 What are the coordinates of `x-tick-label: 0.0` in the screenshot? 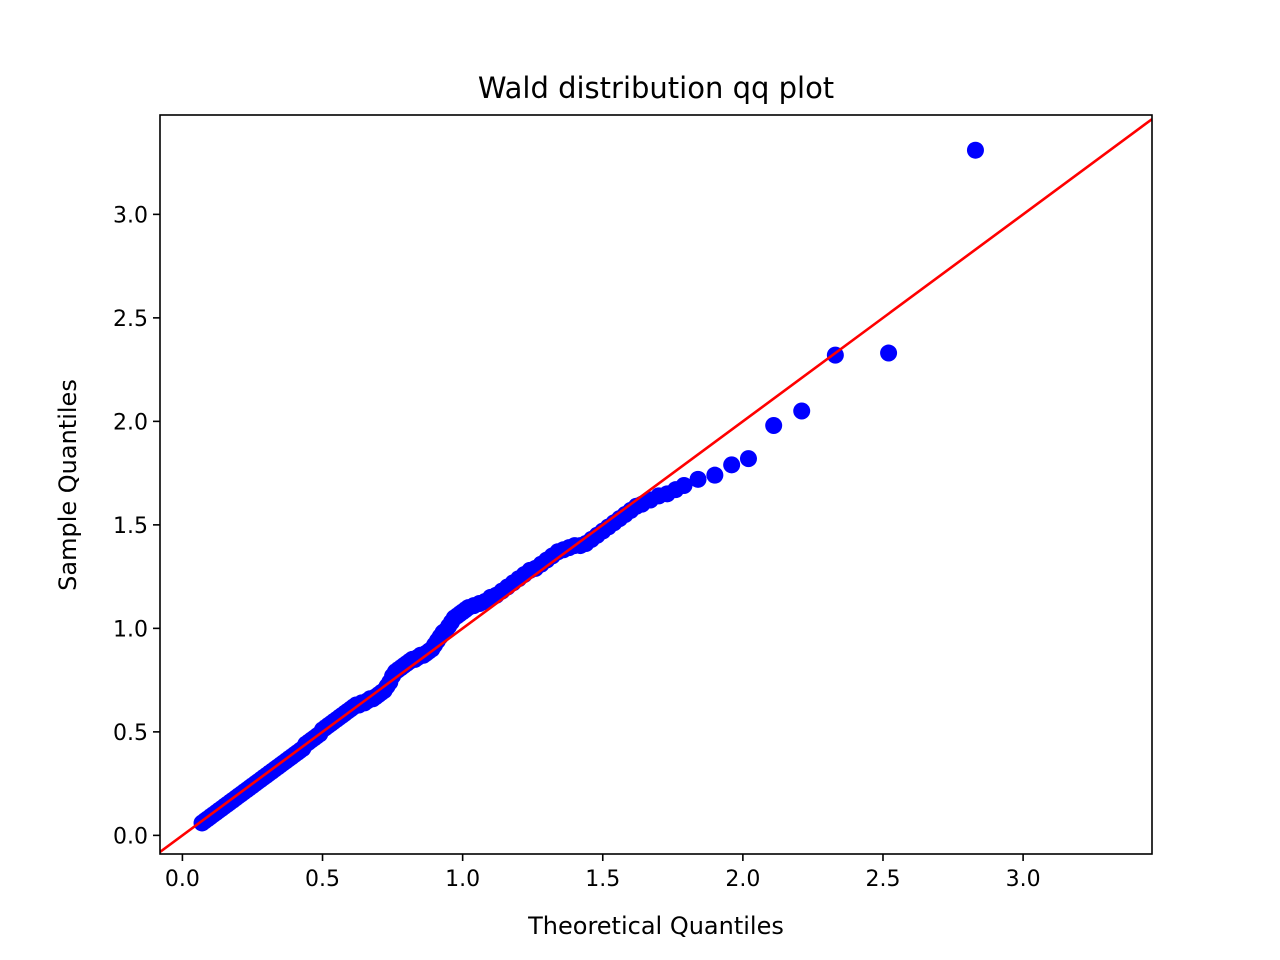 It's located at (182, 879).